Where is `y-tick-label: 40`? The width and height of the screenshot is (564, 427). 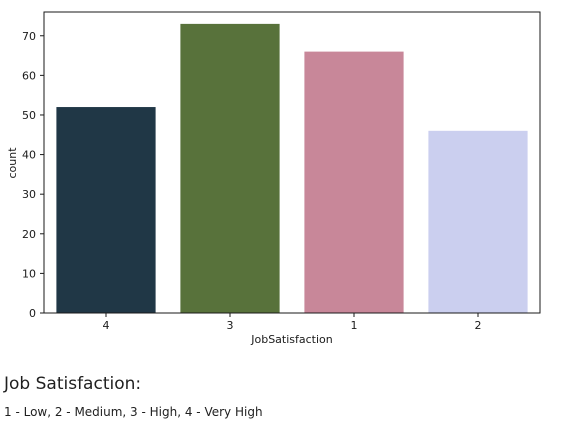
y-tick-label: 40 is located at coordinates (29, 155).